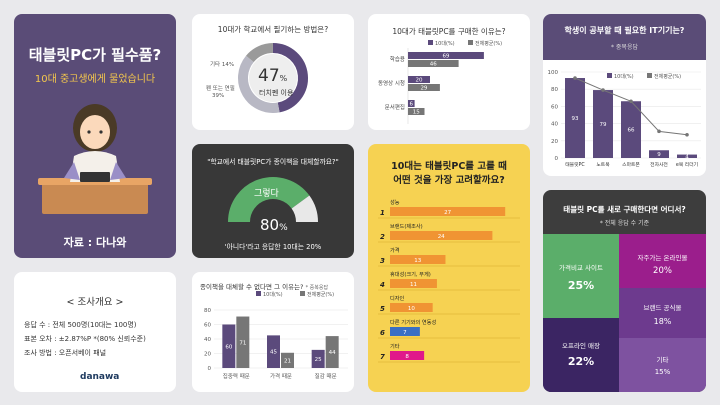 Image resolution: width=720 pixels, height=405 pixels. I want to click on where-cell-value: 25%, so click(581, 285).